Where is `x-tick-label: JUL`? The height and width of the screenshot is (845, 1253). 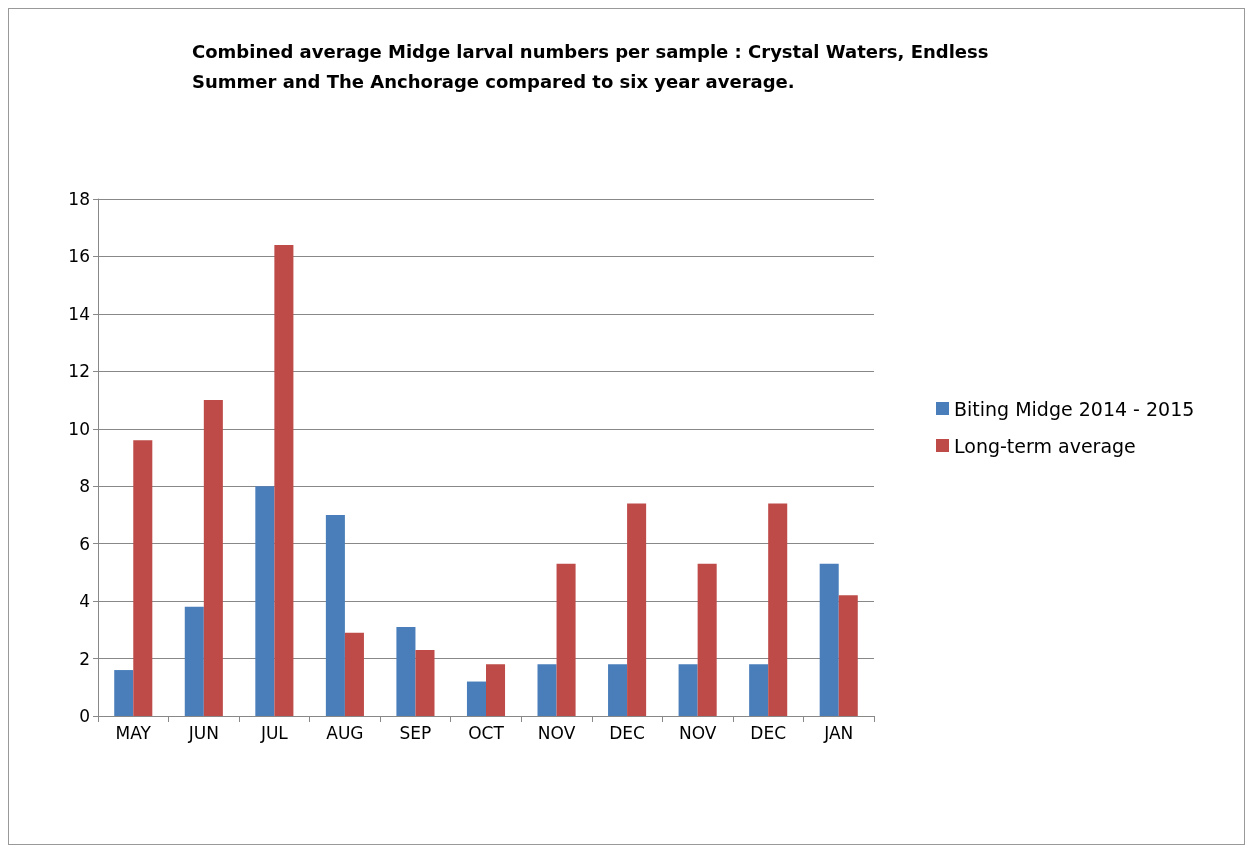
x-tick-label: JUL is located at coordinates (274, 732).